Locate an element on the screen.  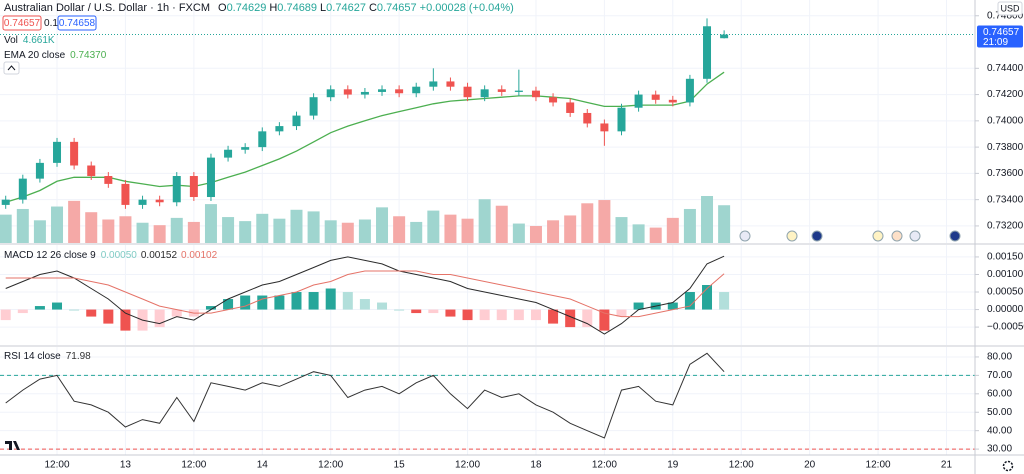
signal-line is located at coordinates (365, 294).